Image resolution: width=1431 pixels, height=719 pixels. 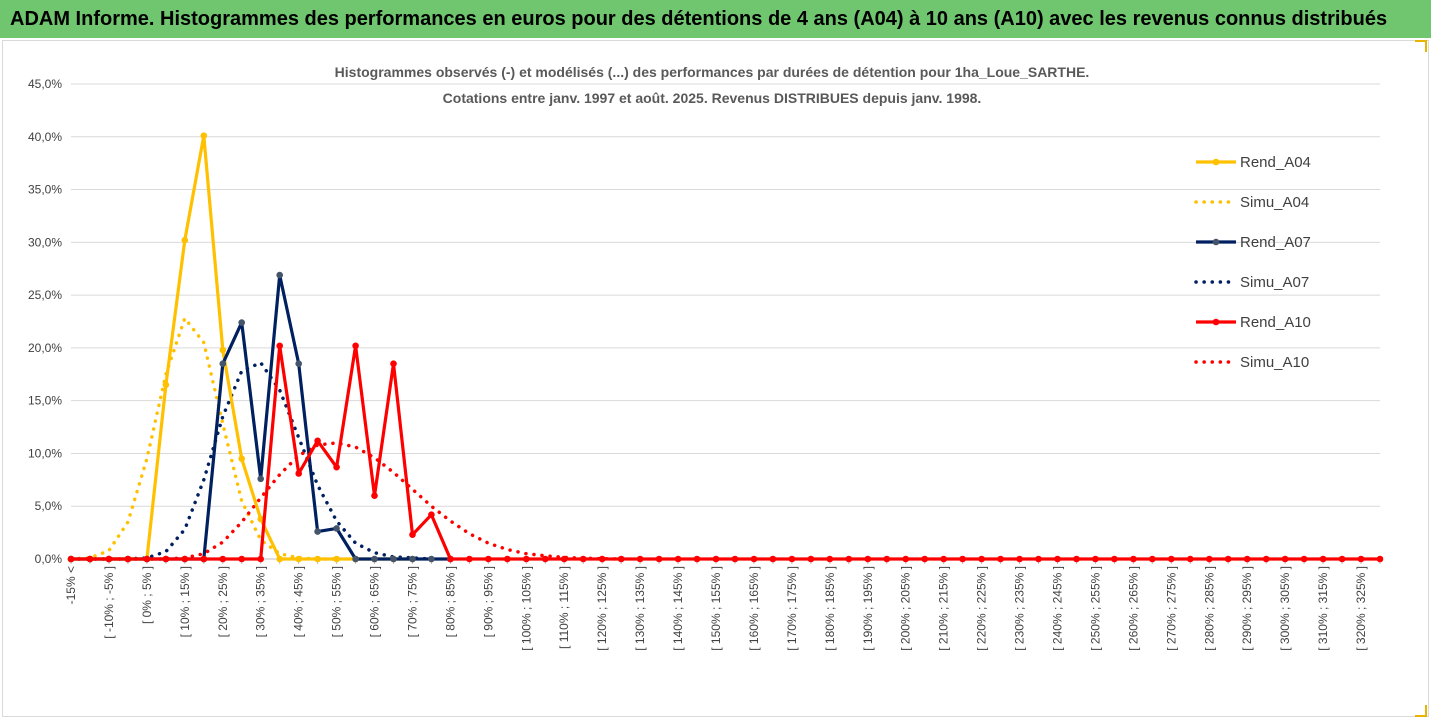 What do you see at coordinates (261, 601) in the screenshot?
I see `x-tick-label: [ 30% ; 35% ]` at bounding box center [261, 601].